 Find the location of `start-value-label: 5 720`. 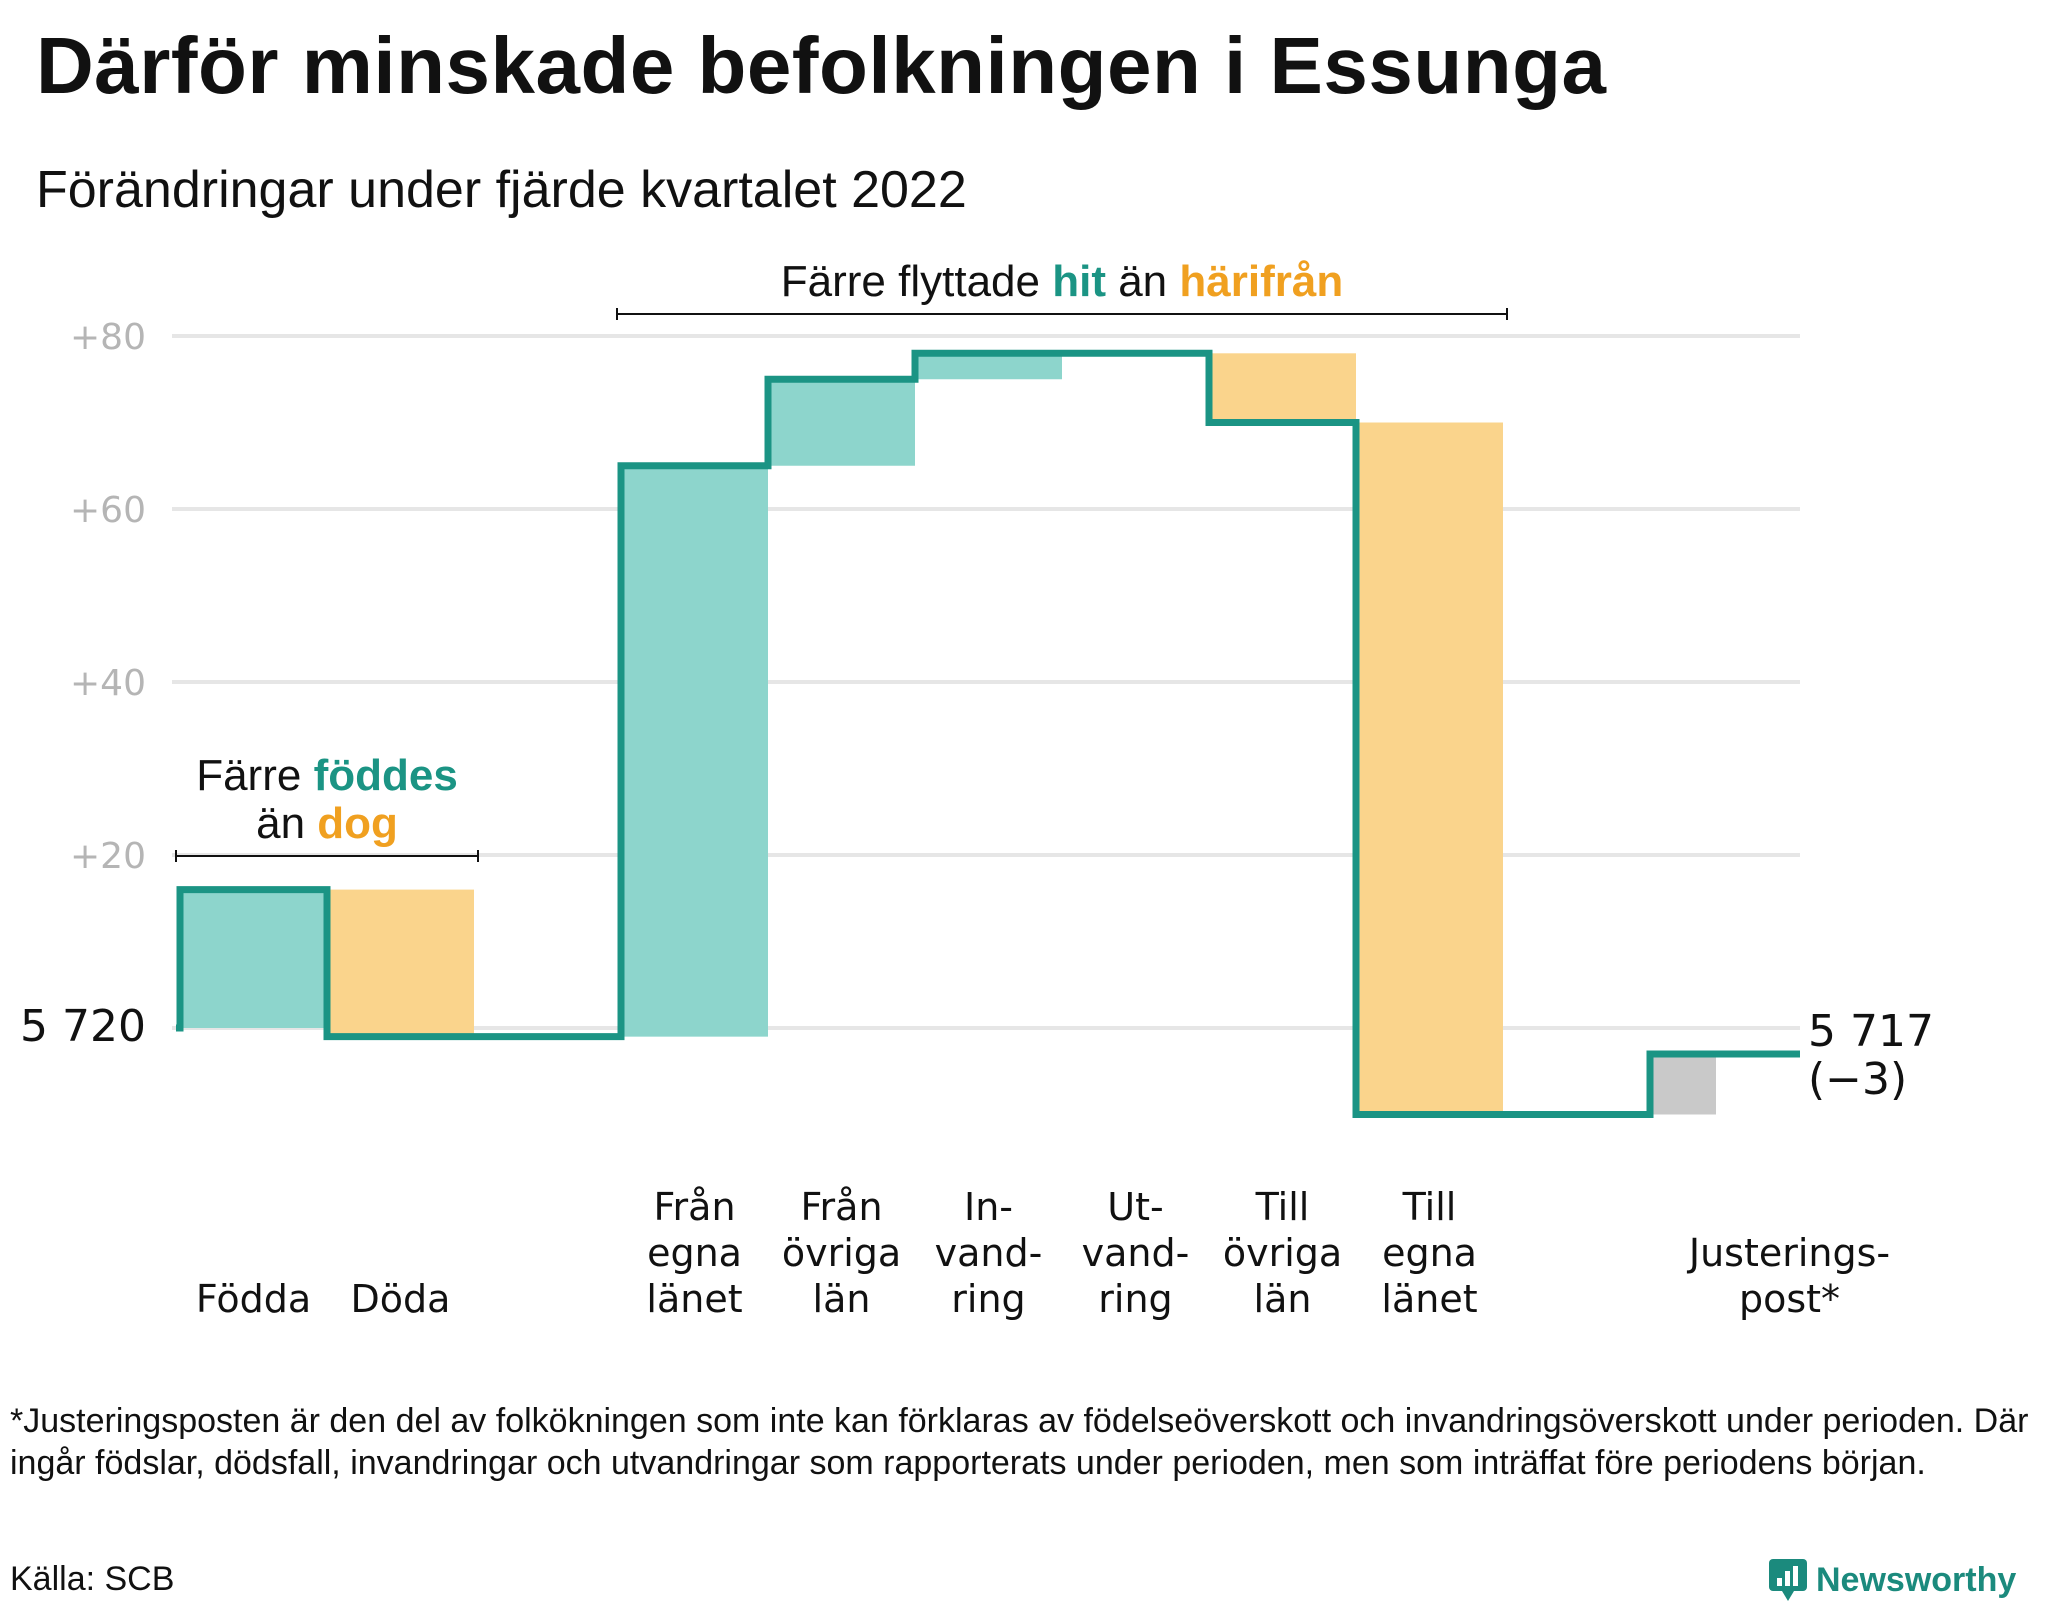

start-value-label: 5 720 is located at coordinates (83, 1026).